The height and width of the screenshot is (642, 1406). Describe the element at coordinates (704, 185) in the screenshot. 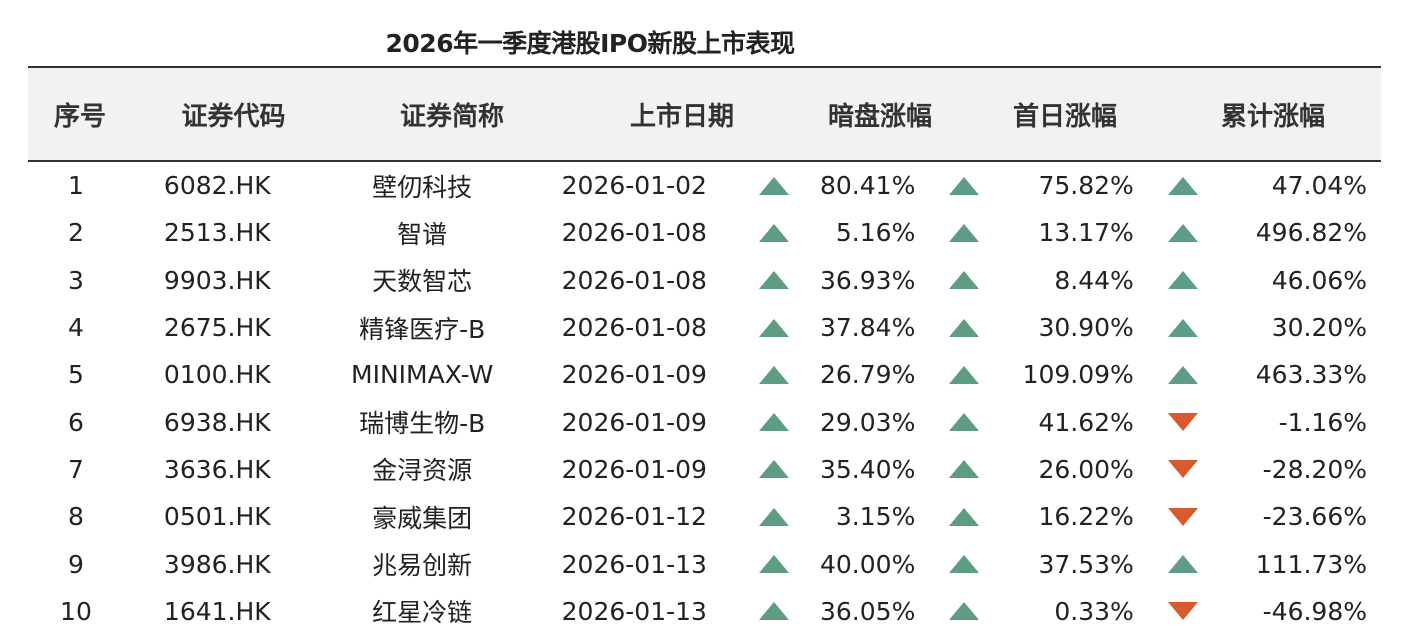

I see `table-row: 1 6082.HK 壁仞科技 2026-01-02 80.41% 75.82% 47.04%` at that location.